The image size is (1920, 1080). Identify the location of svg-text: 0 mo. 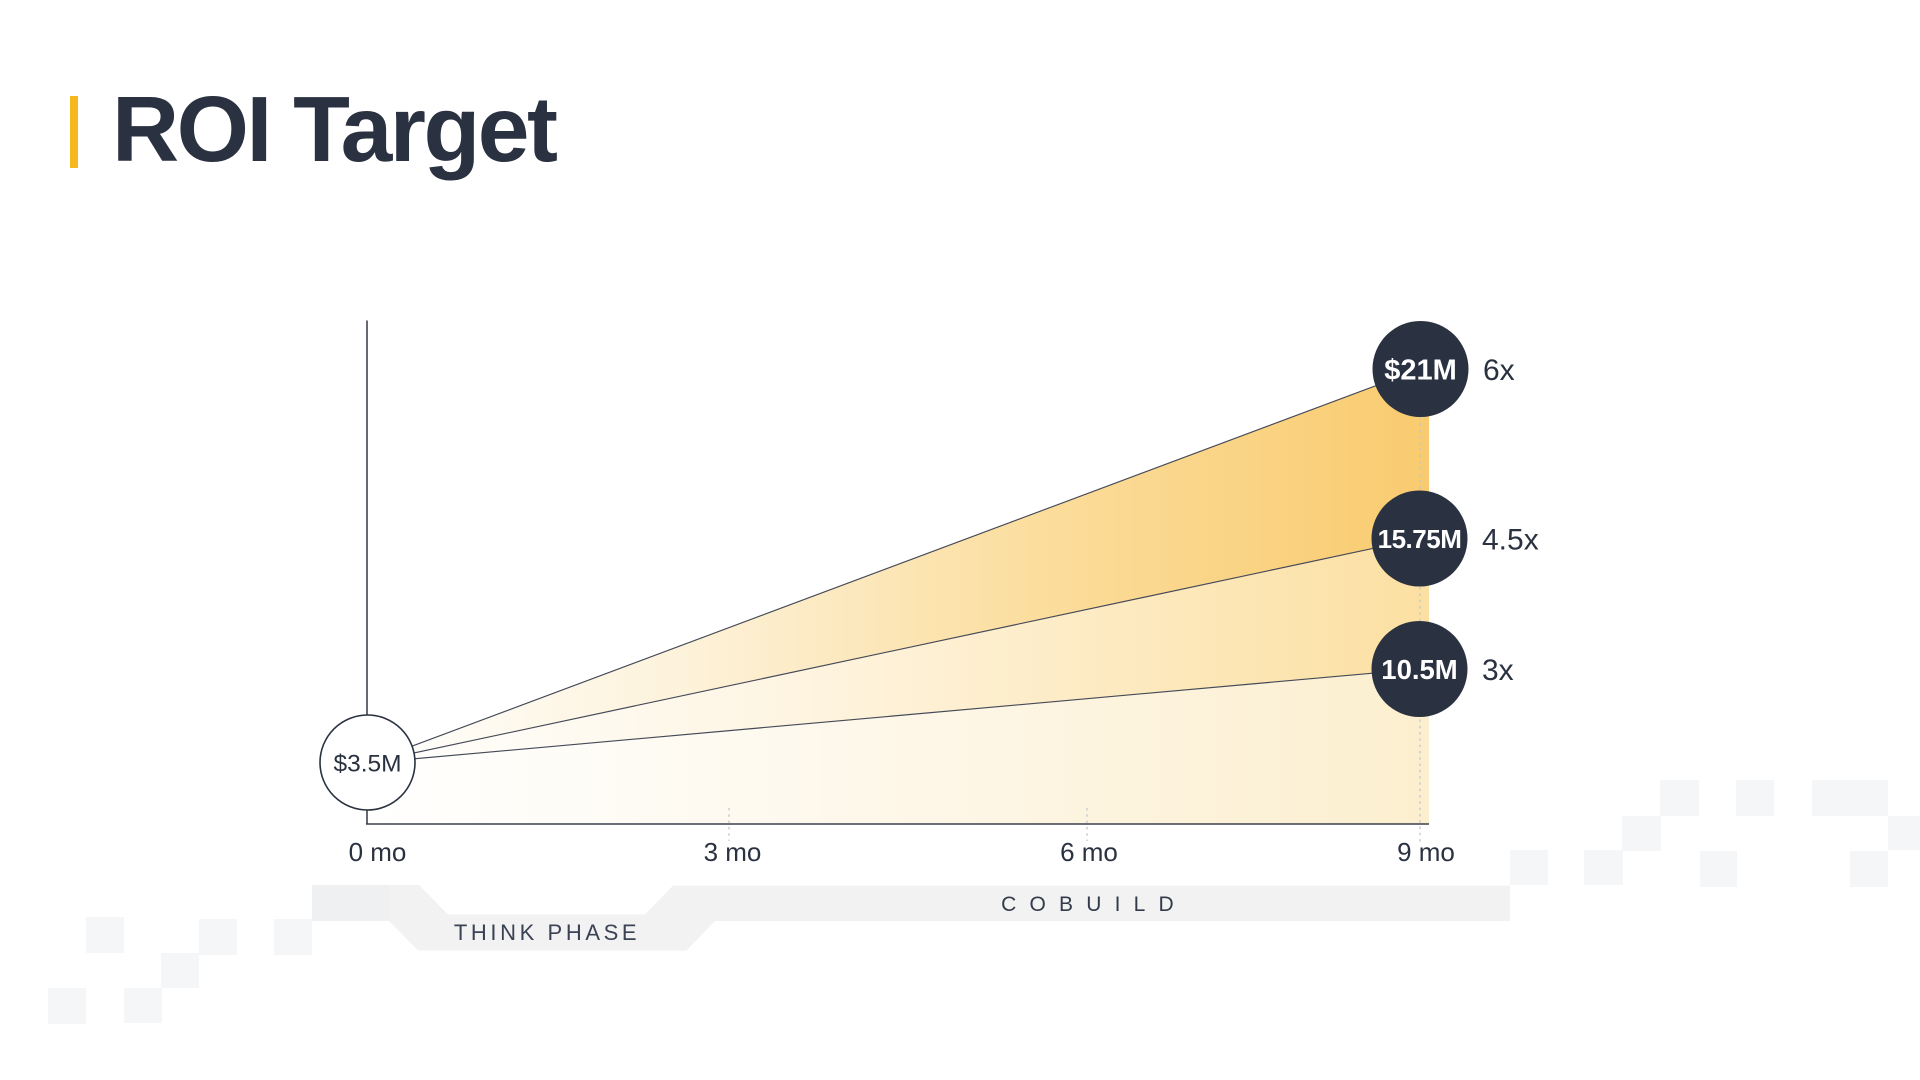
(378, 852).